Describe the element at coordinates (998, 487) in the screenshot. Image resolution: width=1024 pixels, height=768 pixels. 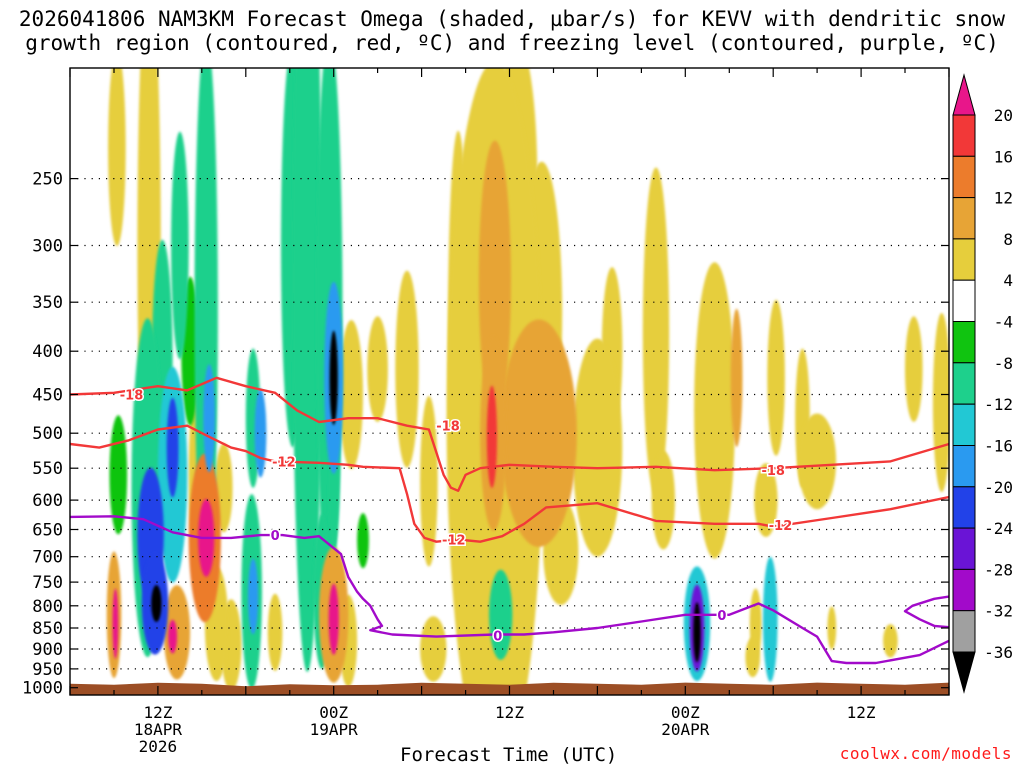
I see `colorbar-label-9: -20` at that location.